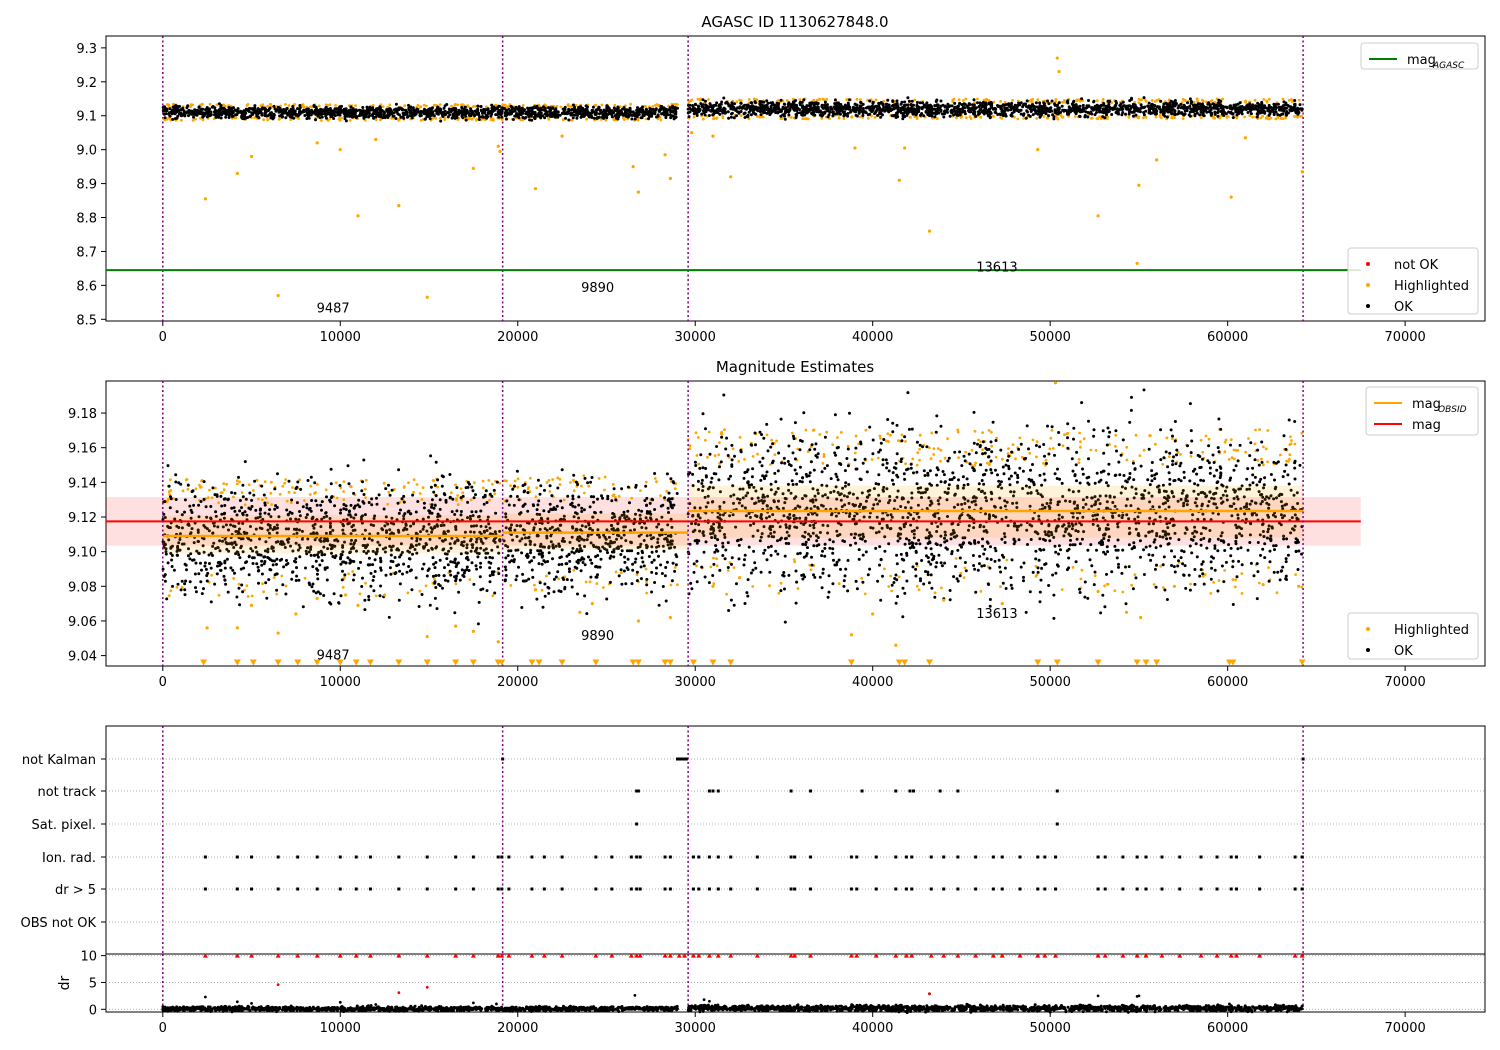 The height and width of the screenshot is (1050, 1500). I want to click on legend-swatch, so click(1368, 264).